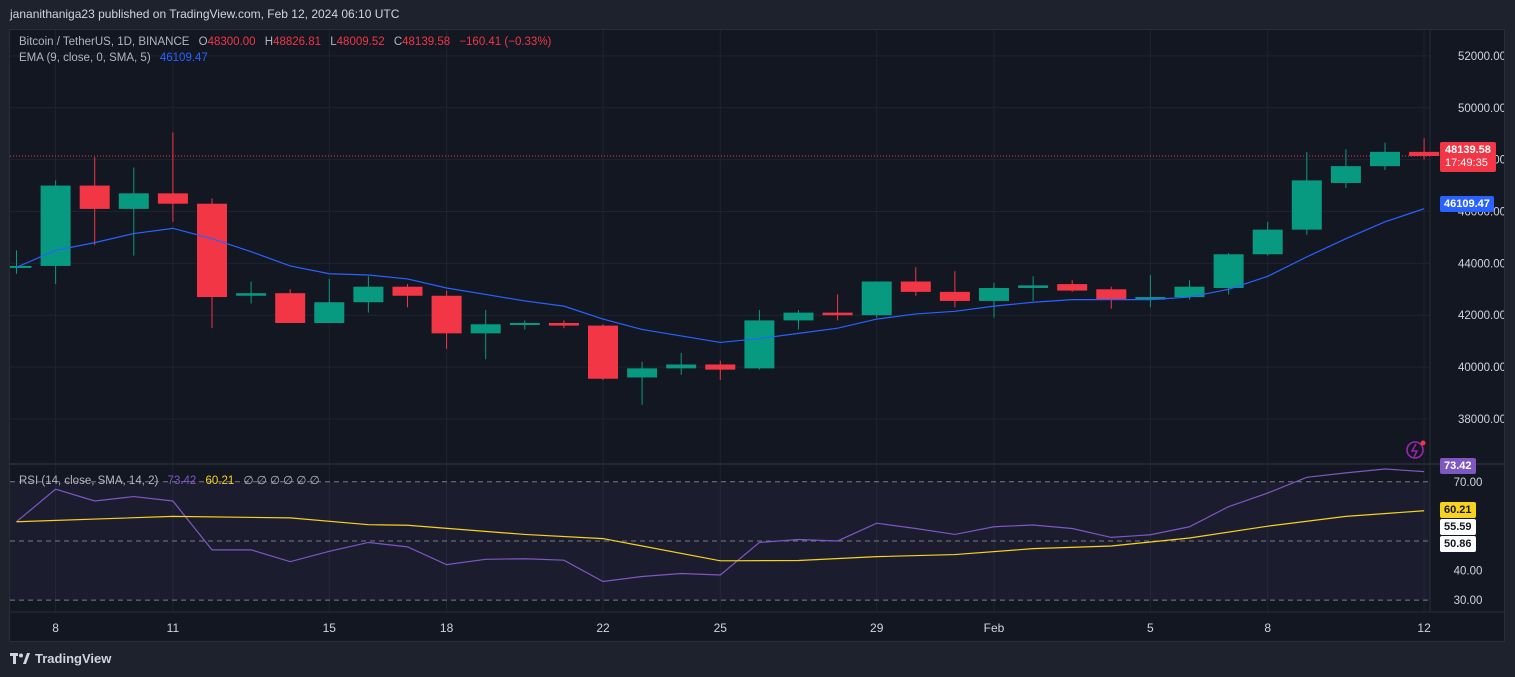 Image resolution: width=1515 pixels, height=677 pixels. What do you see at coordinates (1423, 443) in the screenshot?
I see `alert-dot-icon` at bounding box center [1423, 443].